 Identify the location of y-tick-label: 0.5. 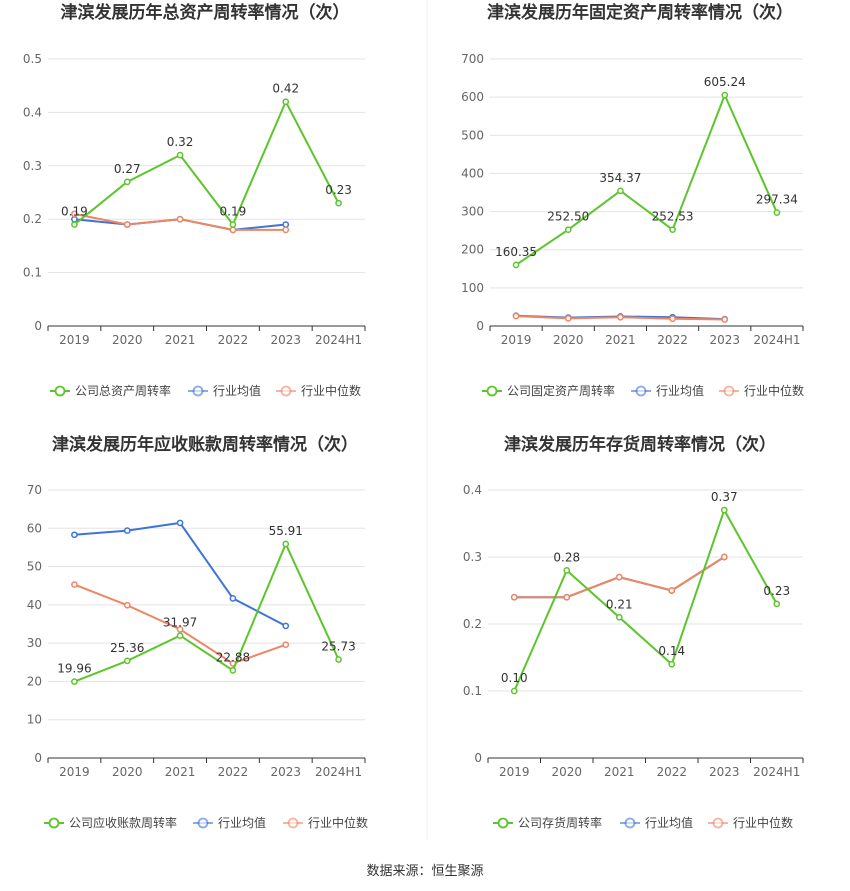
(32, 59).